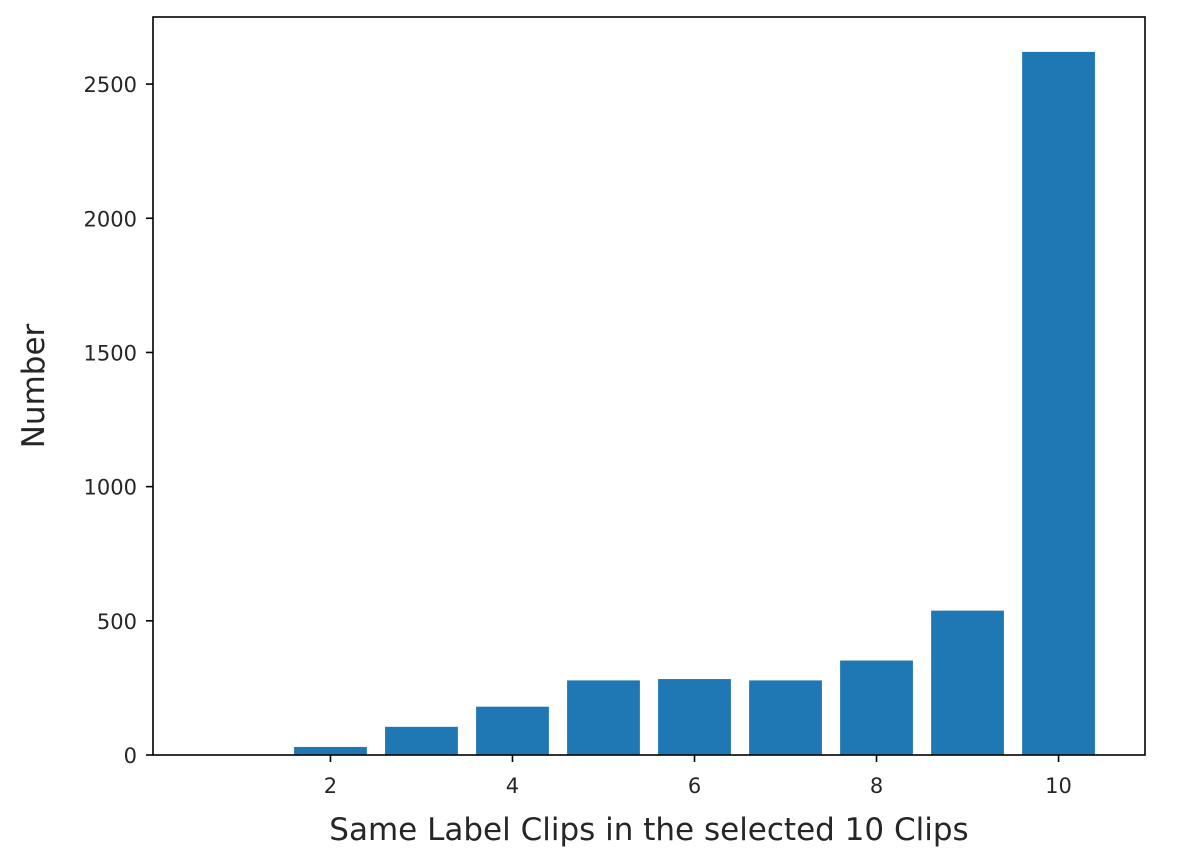 The height and width of the screenshot is (856, 1192). Describe the element at coordinates (110, 353) in the screenshot. I see `y-tick-label: 1500` at that location.